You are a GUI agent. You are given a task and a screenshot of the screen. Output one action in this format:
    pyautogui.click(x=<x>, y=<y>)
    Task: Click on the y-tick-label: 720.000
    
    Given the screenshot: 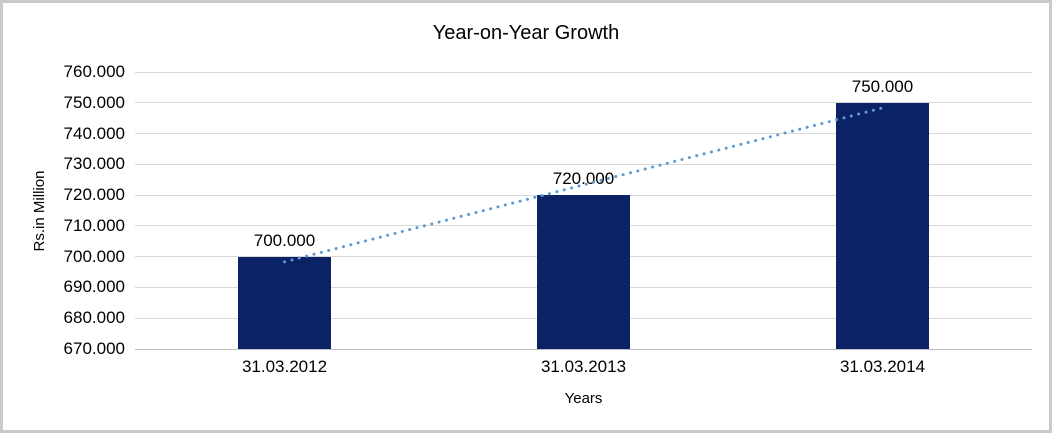 What is the action you would take?
    pyautogui.click(x=94, y=195)
    